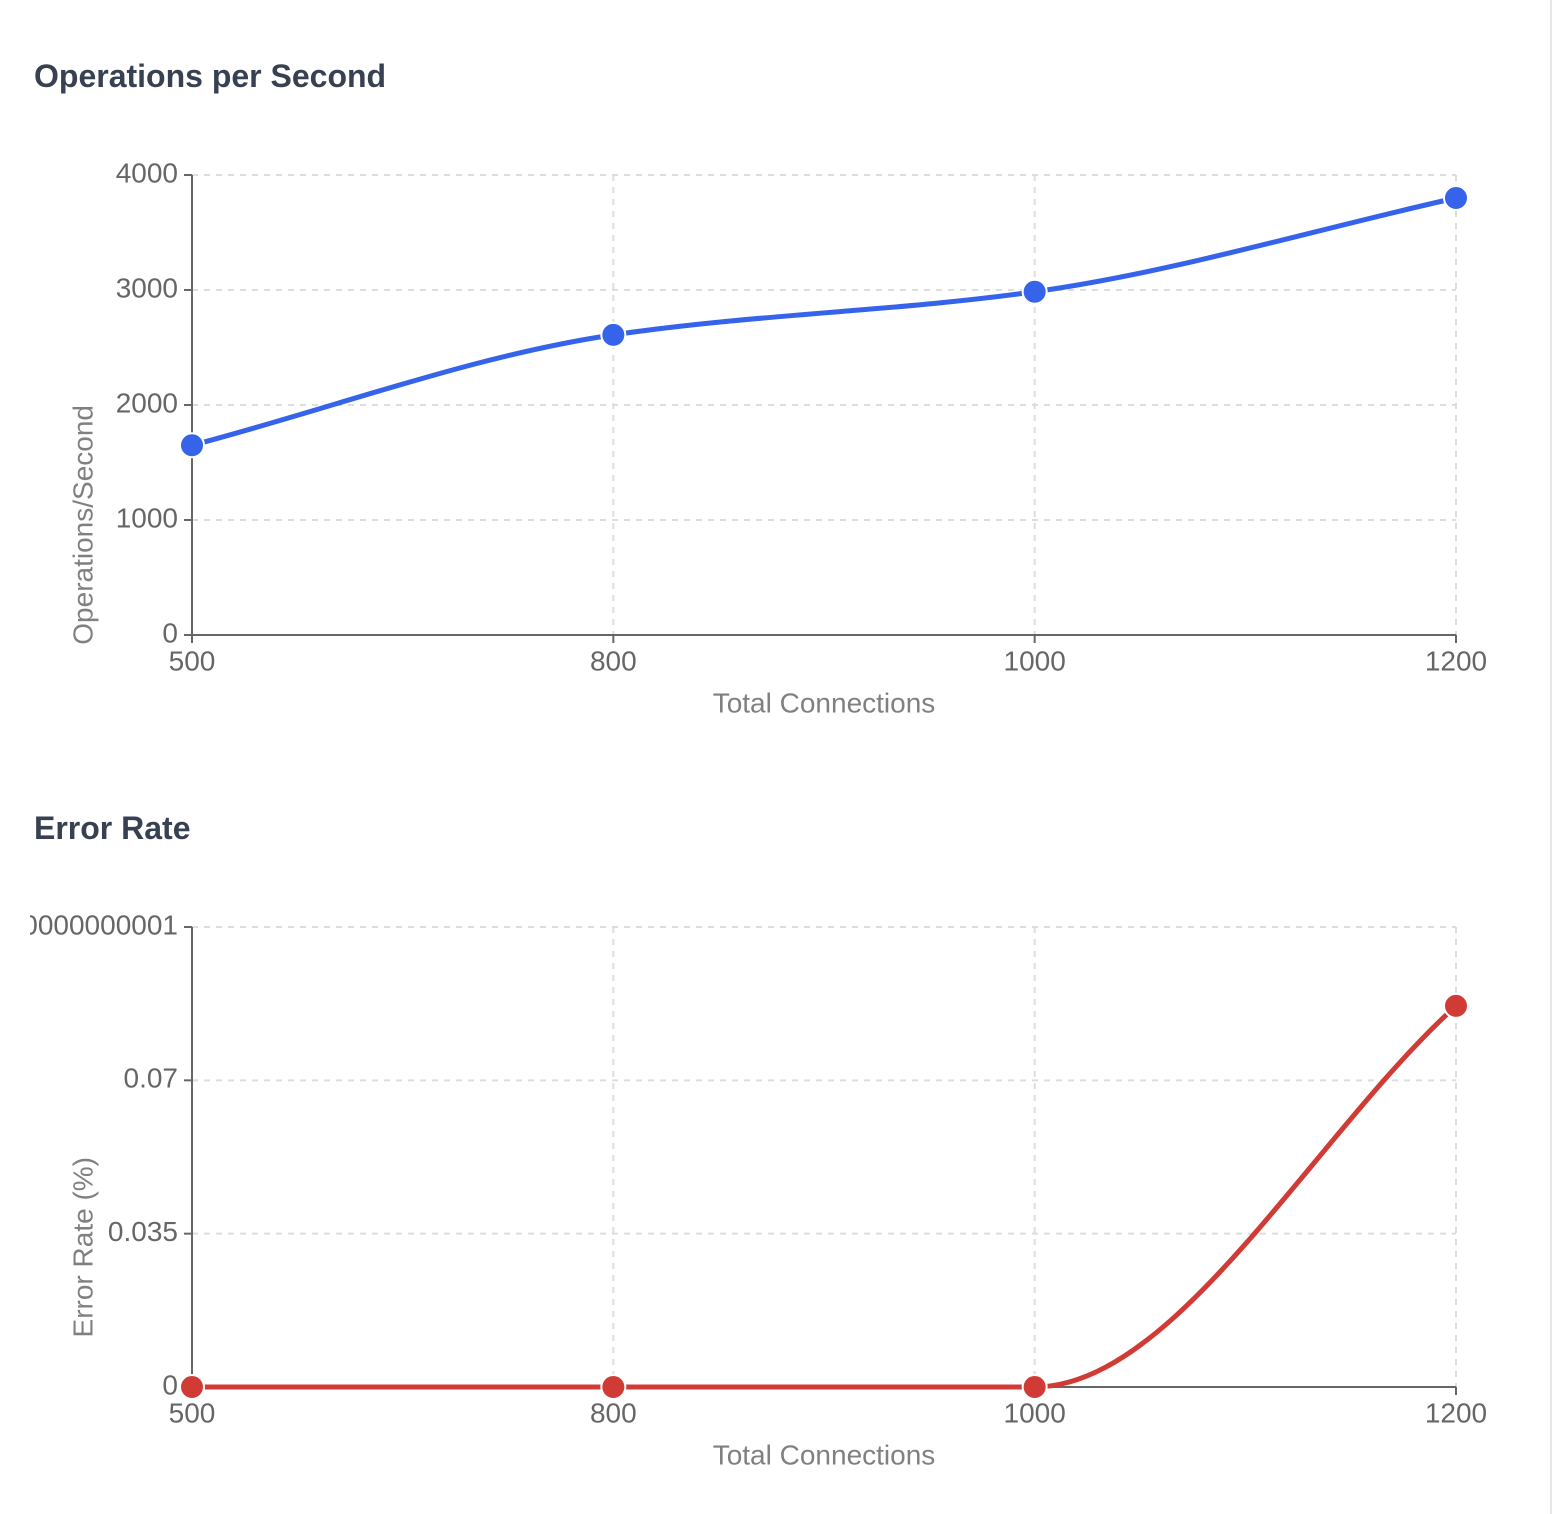  Describe the element at coordinates (112, 828) in the screenshot. I see `chart-title: Error Rate` at that location.